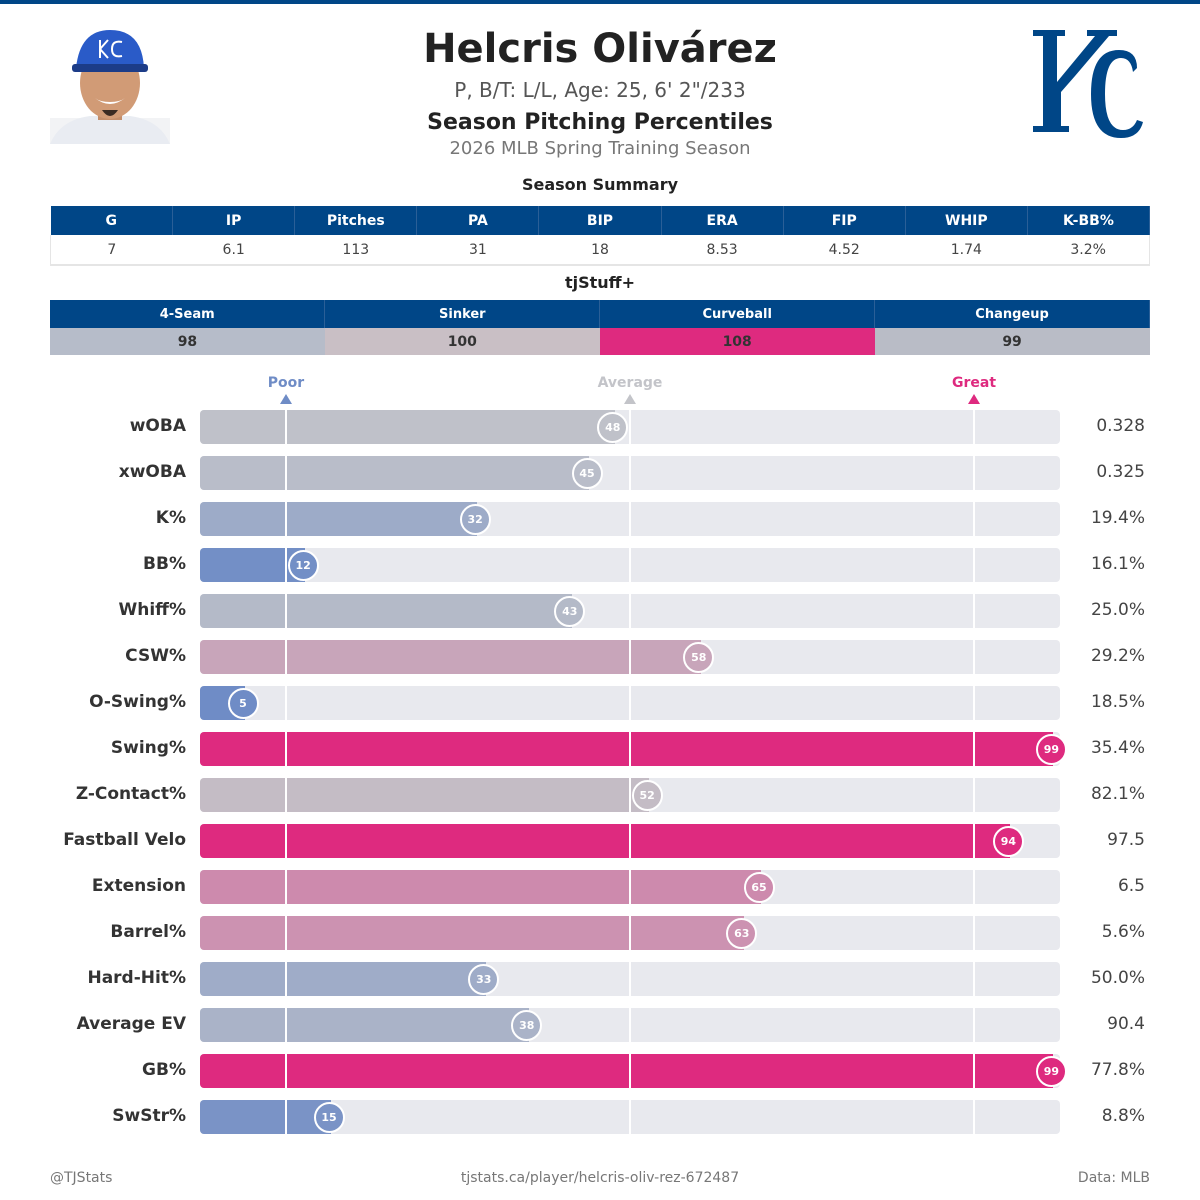  What do you see at coordinates (286, 383) in the screenshot?
I see `marker-poor: Poor` at bounding box center [286, 383].